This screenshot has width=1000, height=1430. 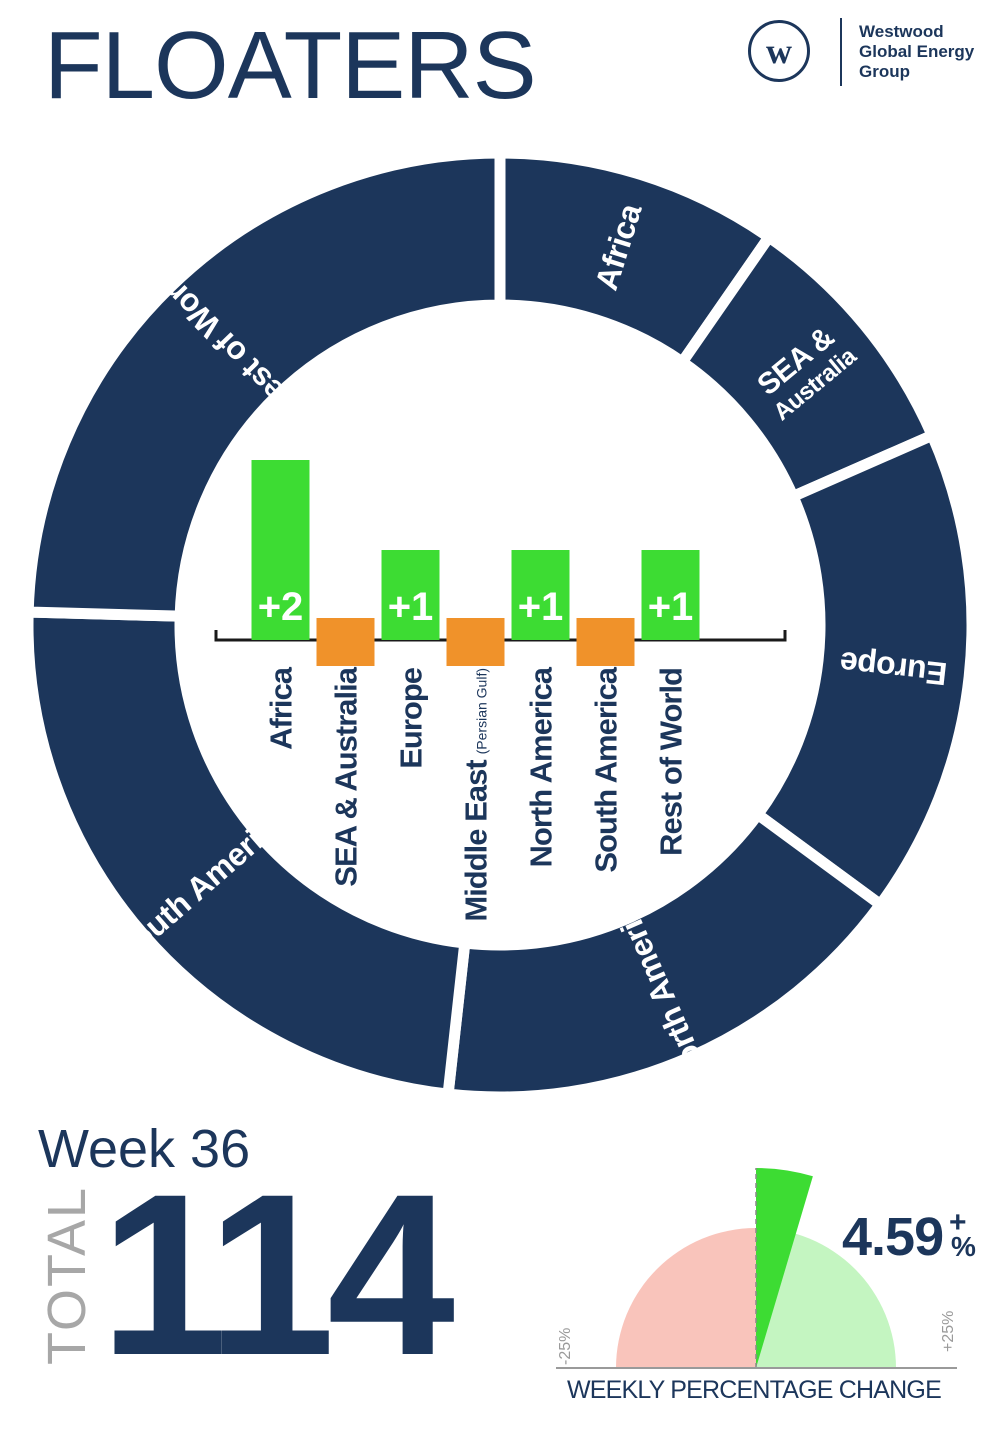 I want to click on bar-africa, so click(x=280, y=550).